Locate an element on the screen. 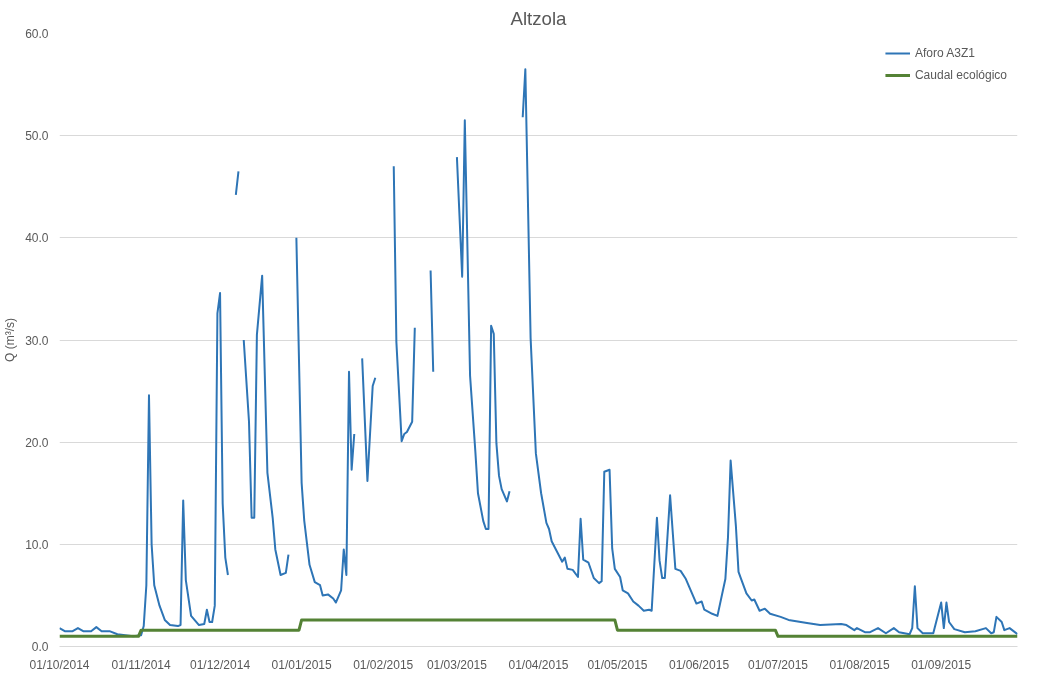 The width and height of the screenshot is (1037, 686). x-tick-label: 01/06/2015 is located at coordinates (699, 664).